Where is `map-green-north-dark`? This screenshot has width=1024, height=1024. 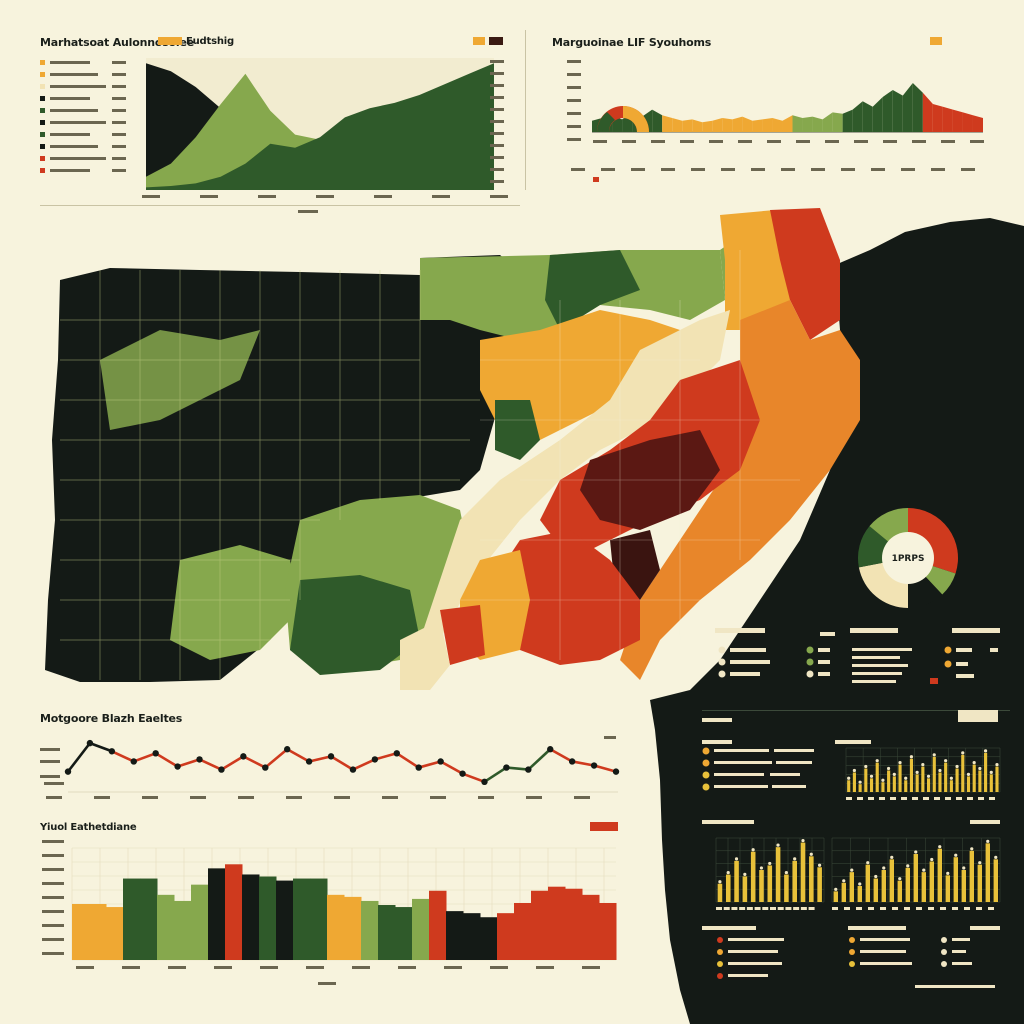
map-green-north-dark is located at coordinates (592, 290).